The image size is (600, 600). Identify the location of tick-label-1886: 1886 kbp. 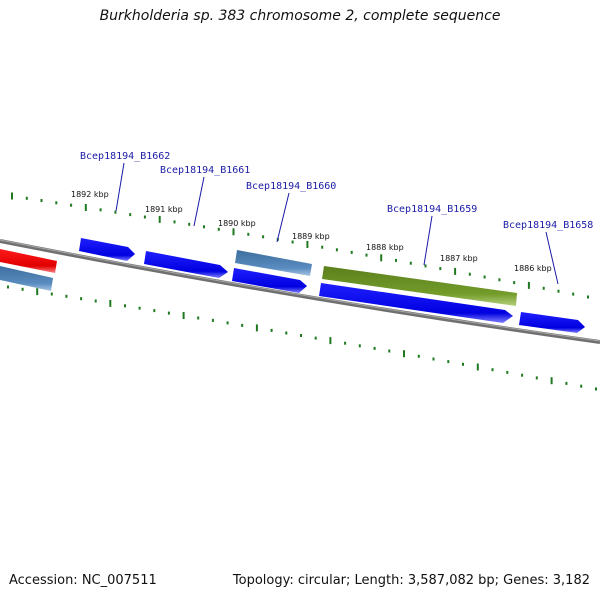
(533, 268).